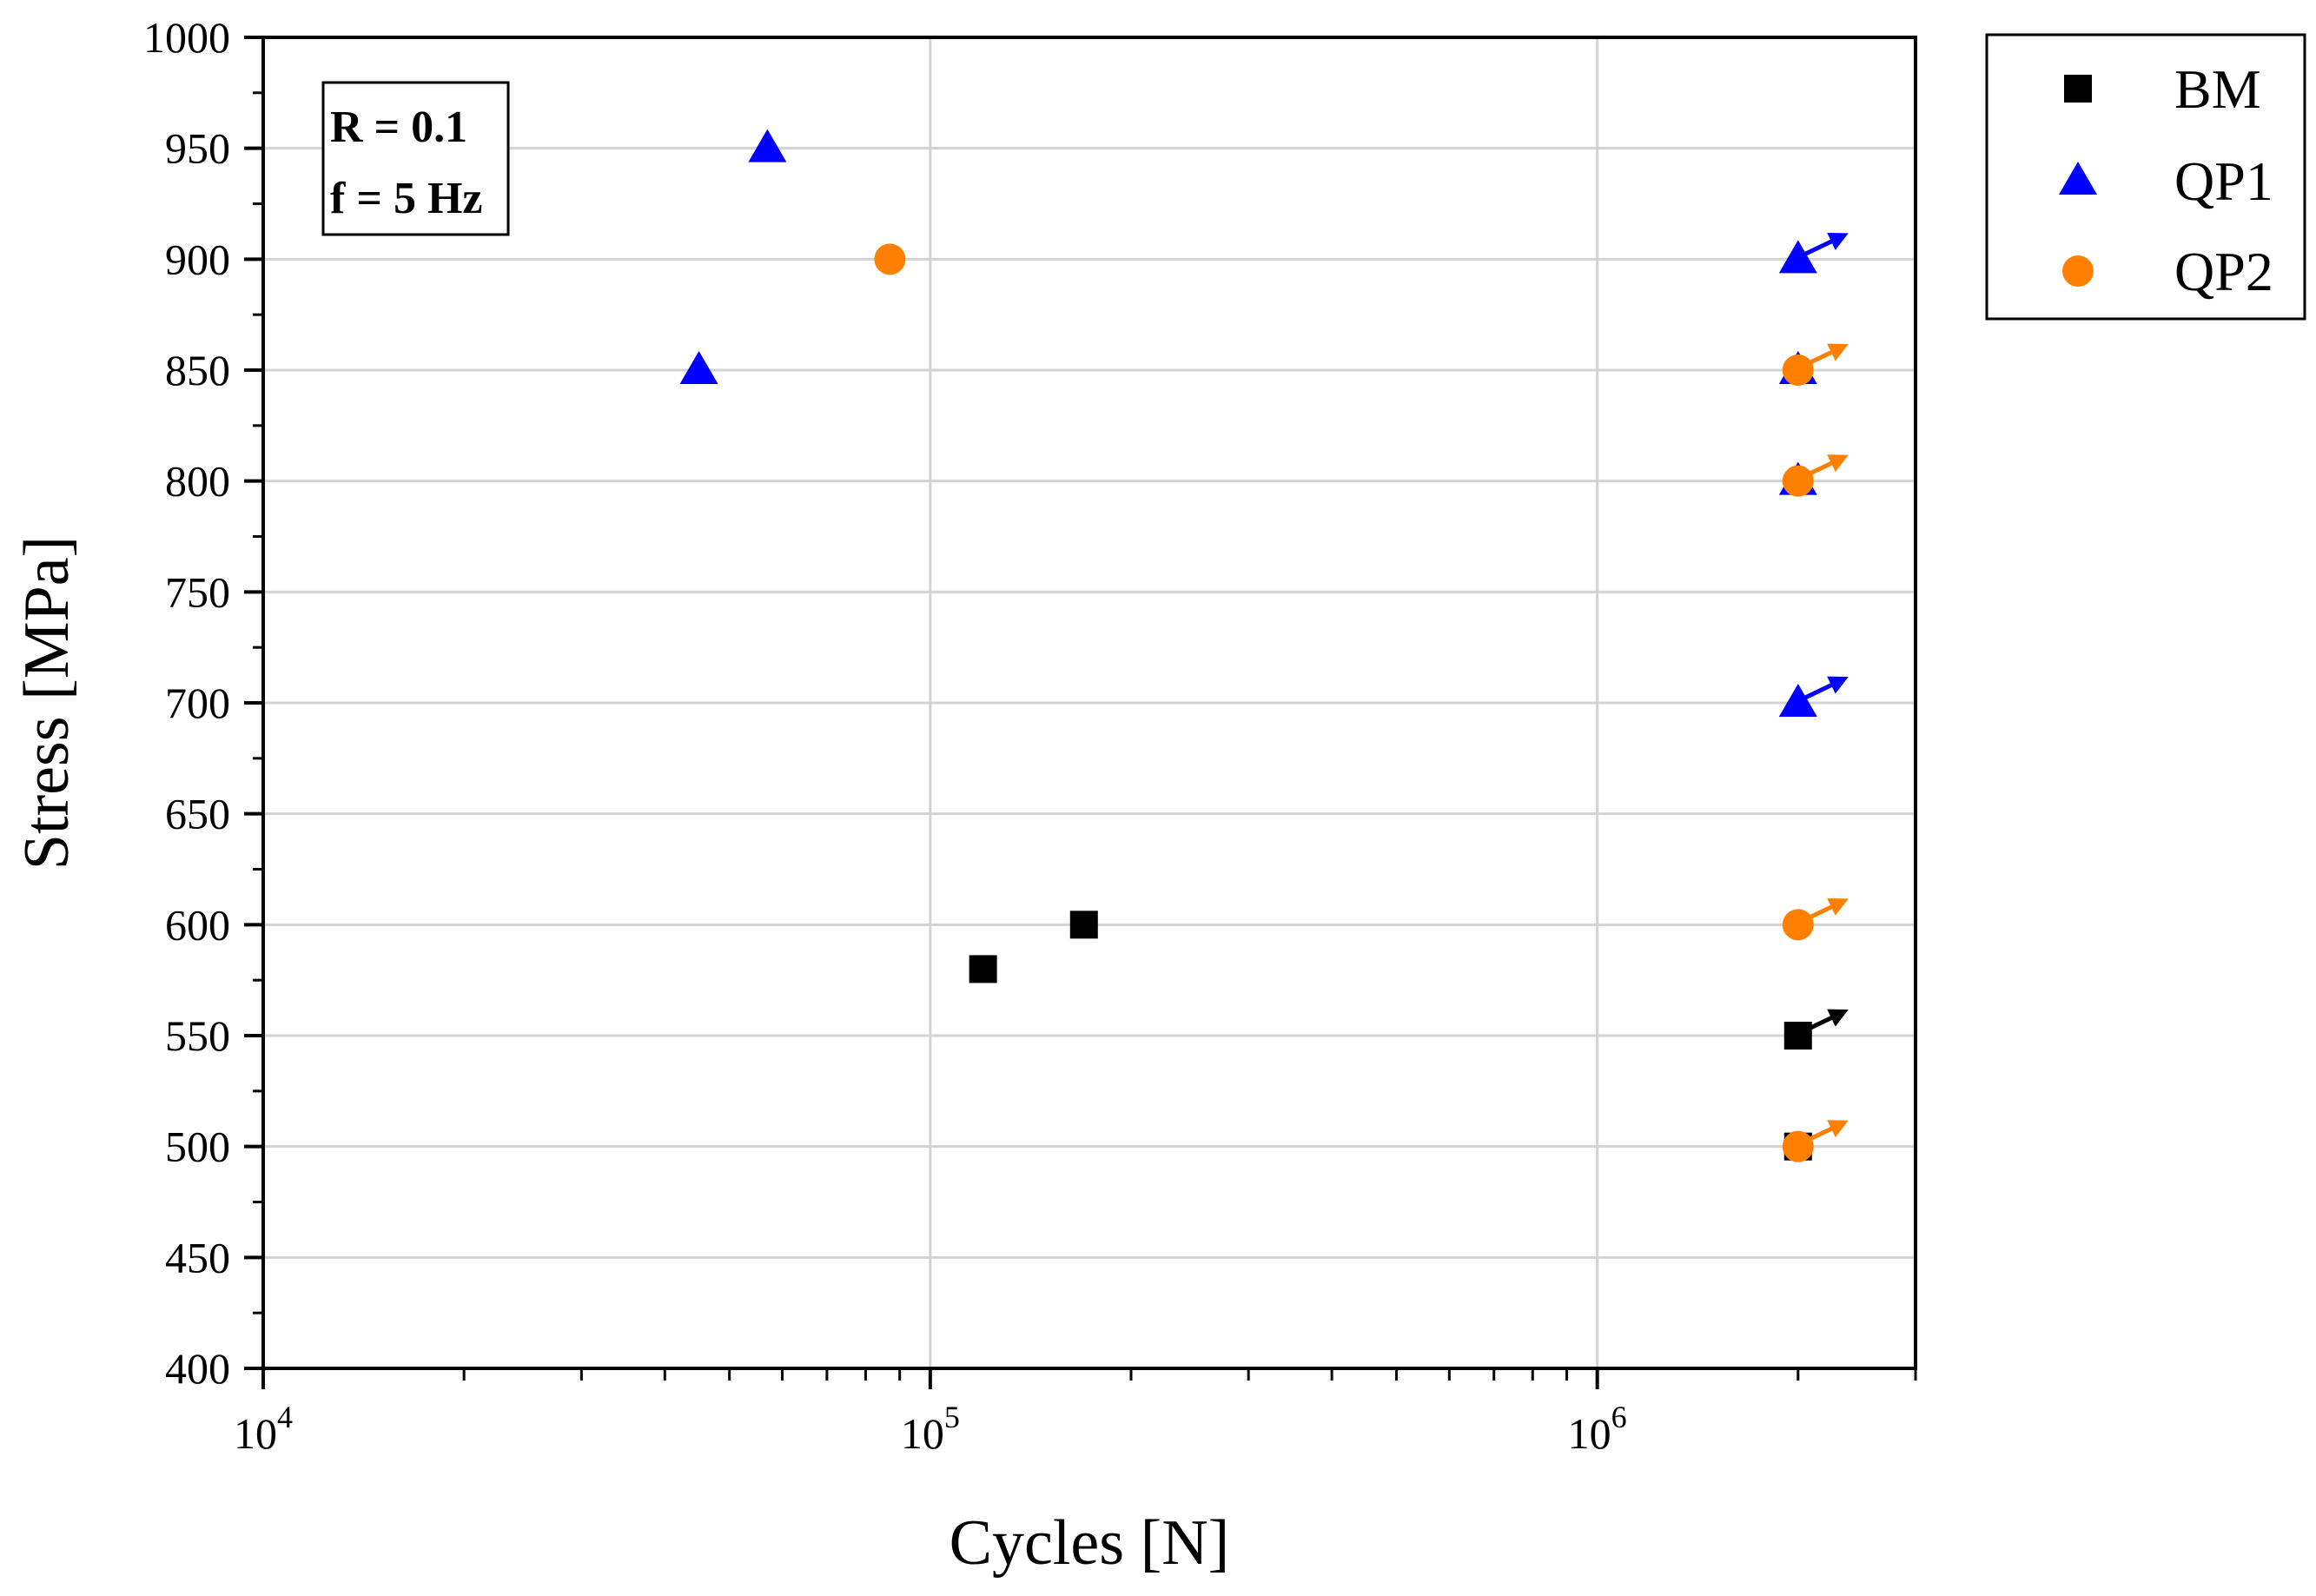  I want to click on test-conditions-frame, so click(416, 158).